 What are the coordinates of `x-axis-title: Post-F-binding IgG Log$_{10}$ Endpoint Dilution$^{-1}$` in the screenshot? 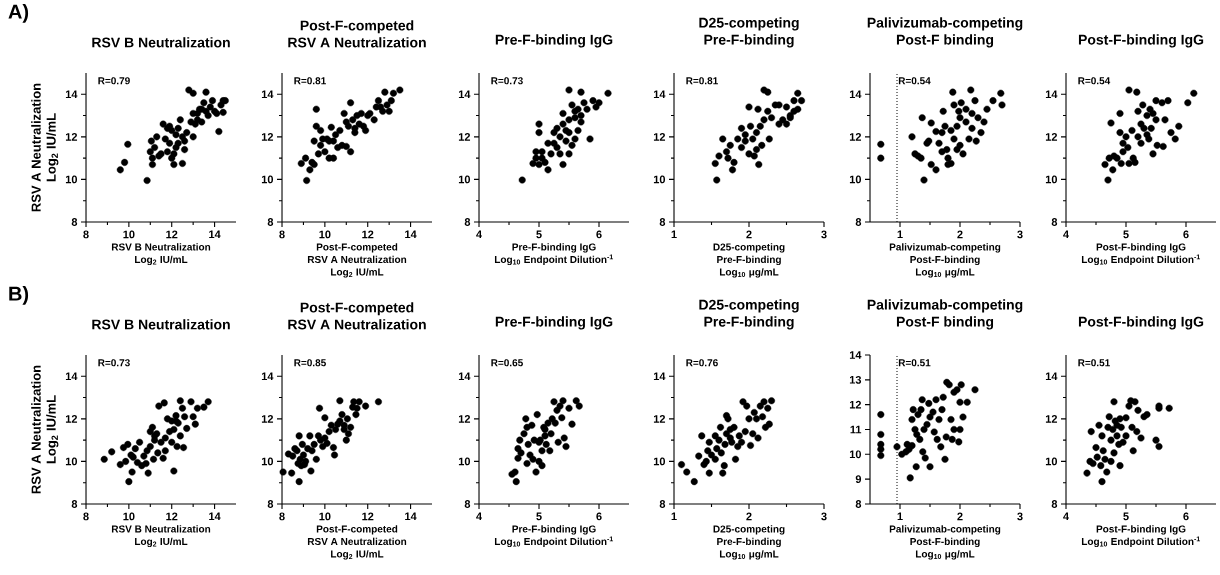 It's located at (1141, 254).